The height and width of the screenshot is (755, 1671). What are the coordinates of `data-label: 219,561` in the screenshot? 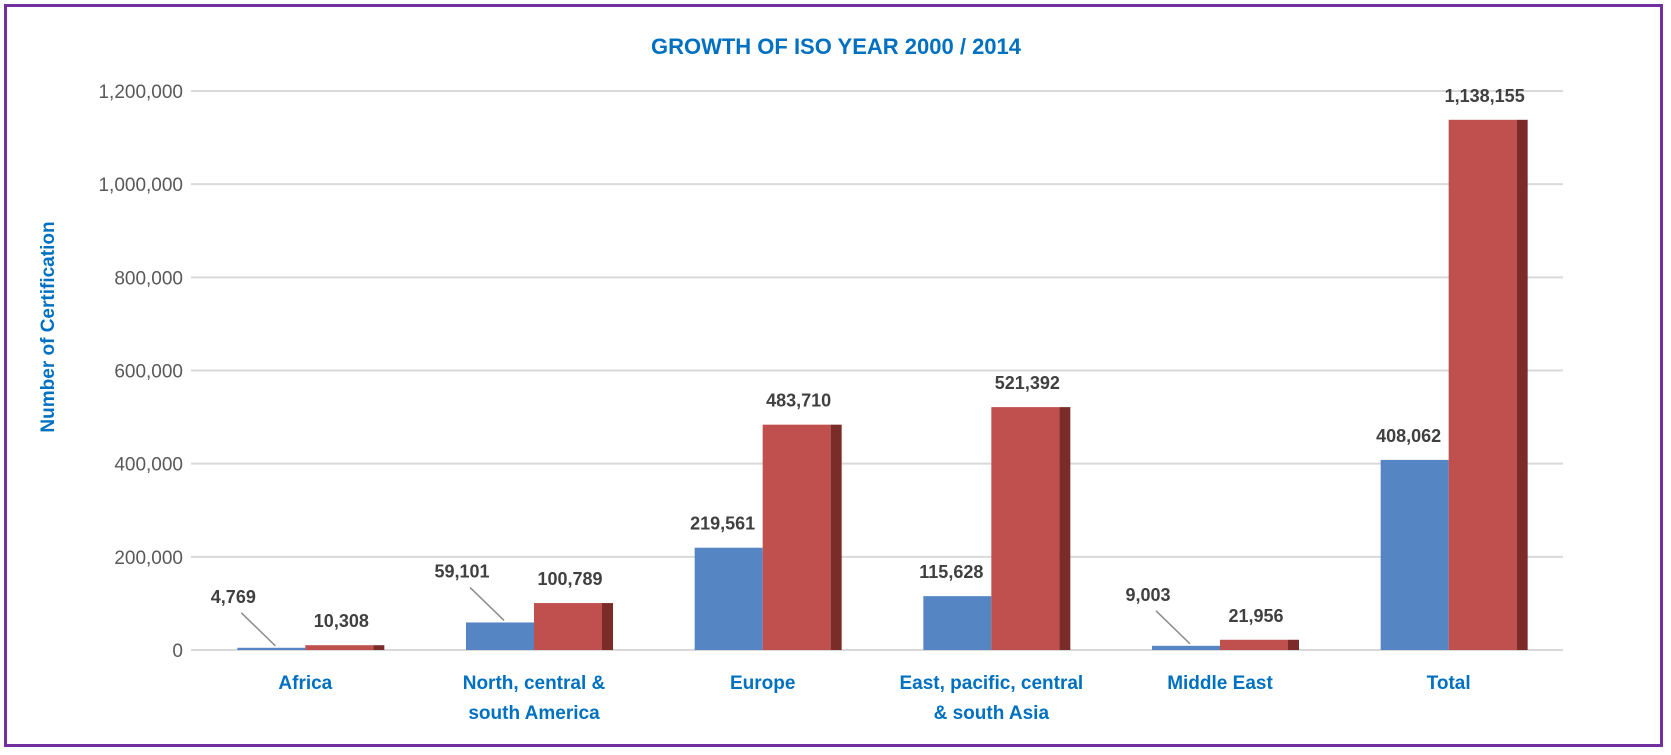 It's located at (722, 524).